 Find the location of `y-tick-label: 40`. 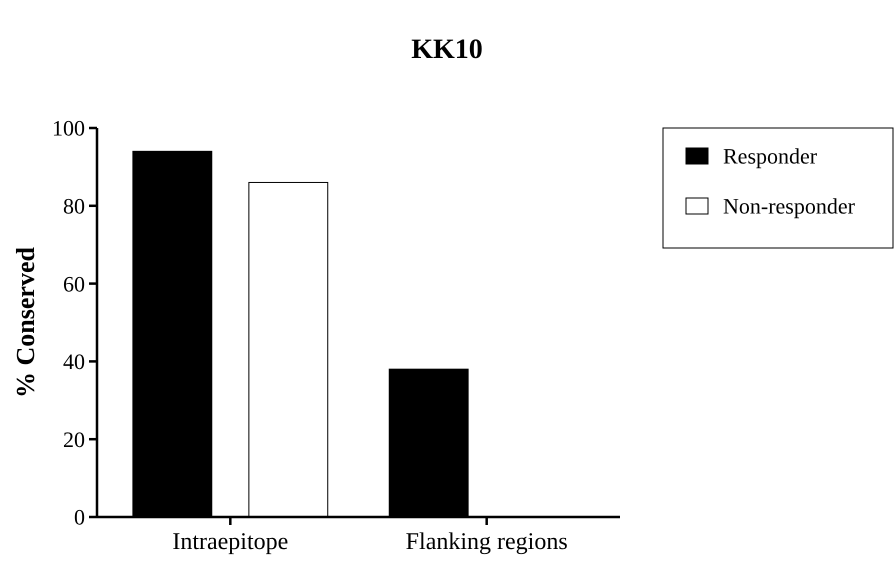

y-tick-label: 40 is located at coordinates (74, 361).